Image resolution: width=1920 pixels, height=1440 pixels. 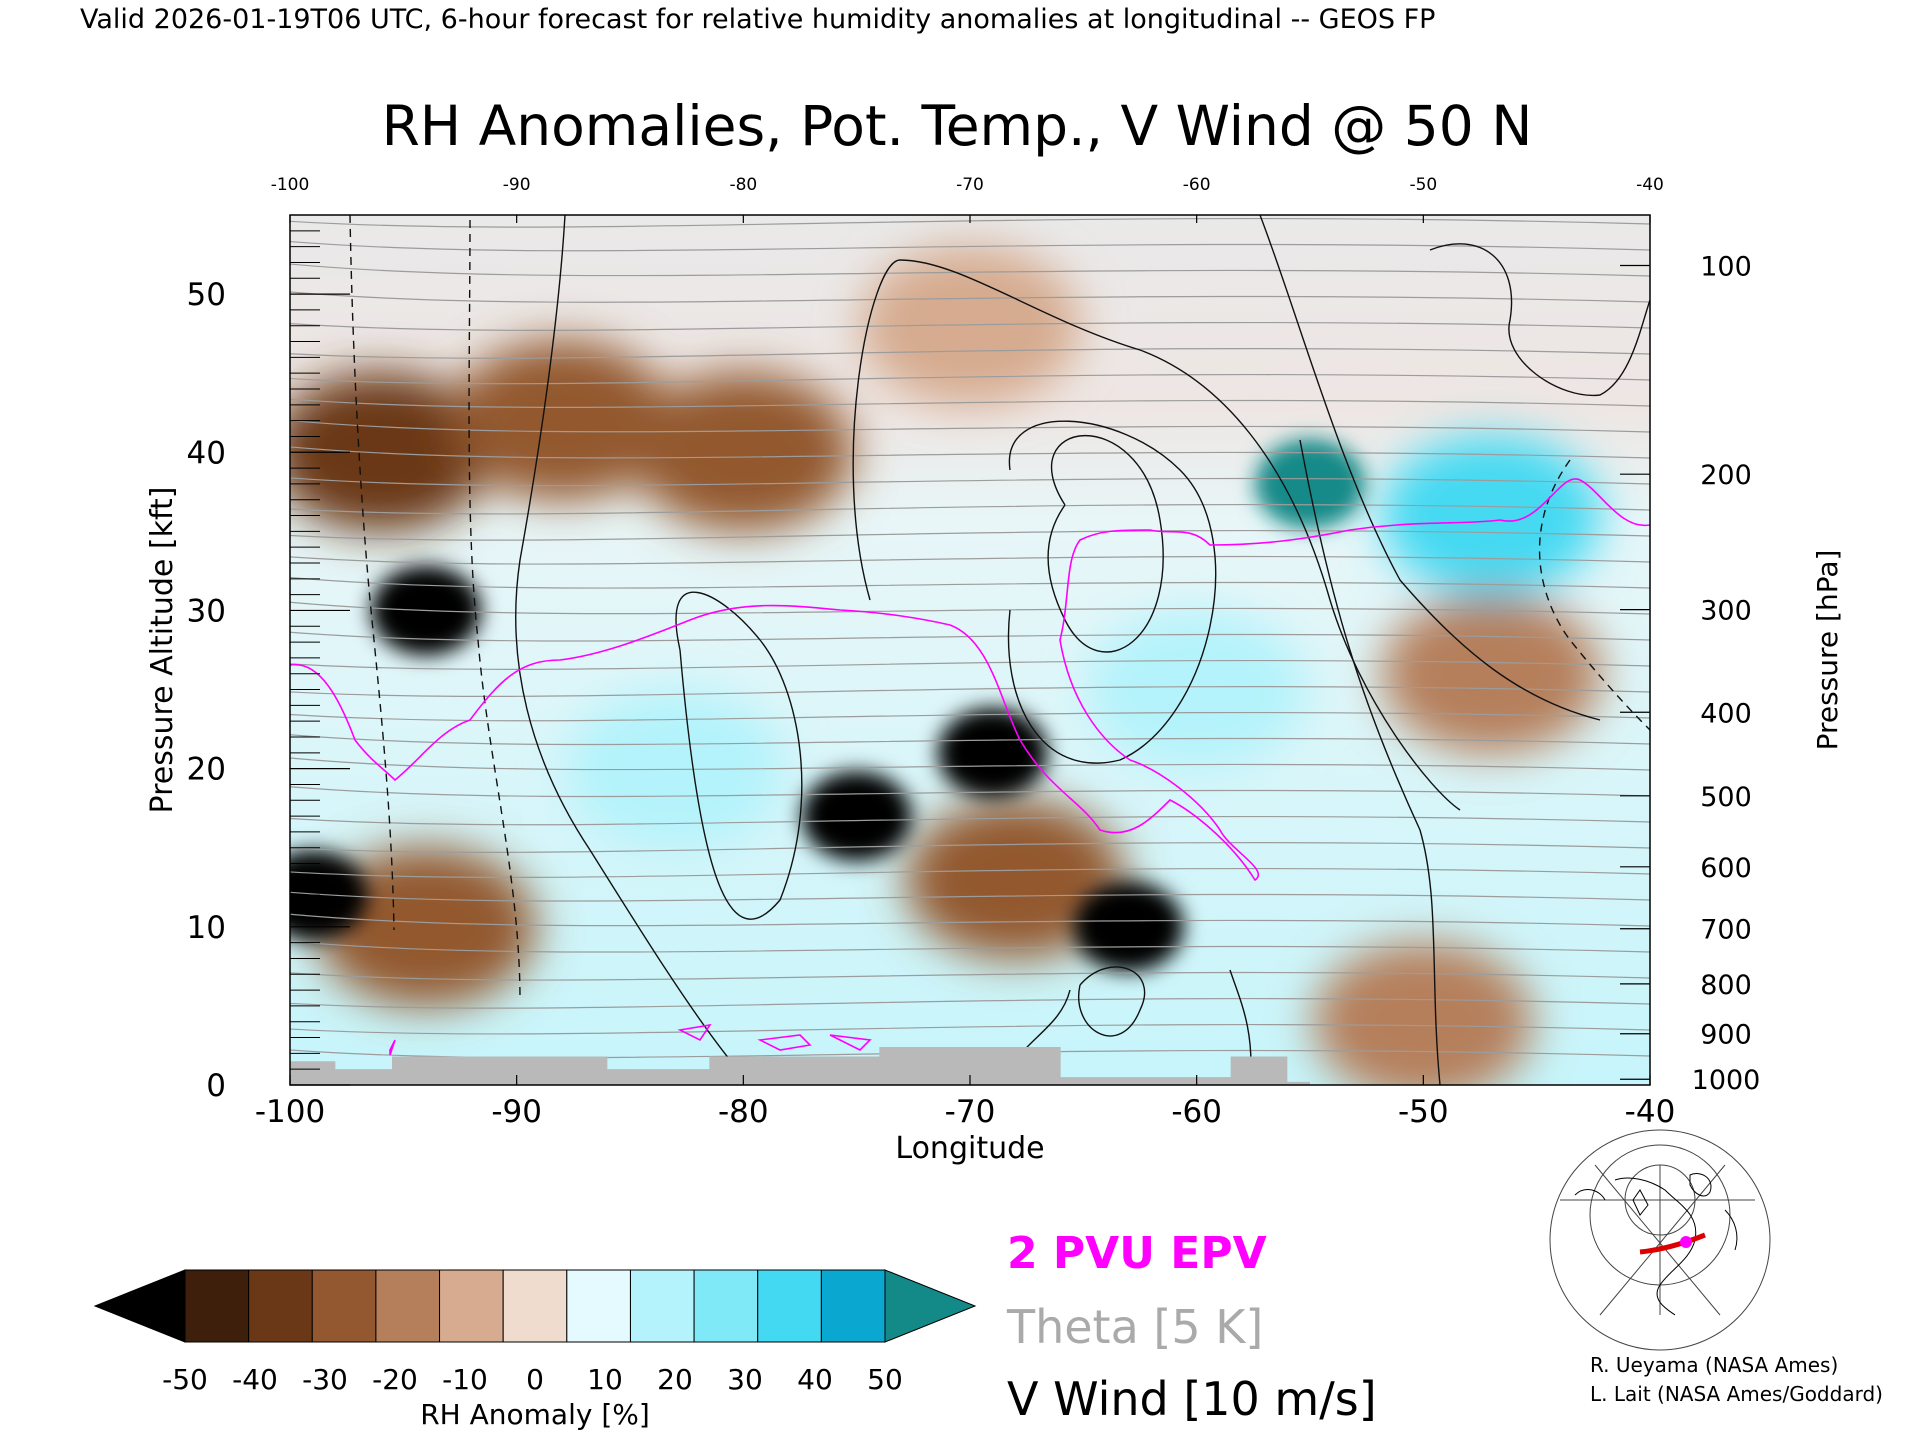 I want to click on x-tick-label: -90, so click(x=516, y=1112).